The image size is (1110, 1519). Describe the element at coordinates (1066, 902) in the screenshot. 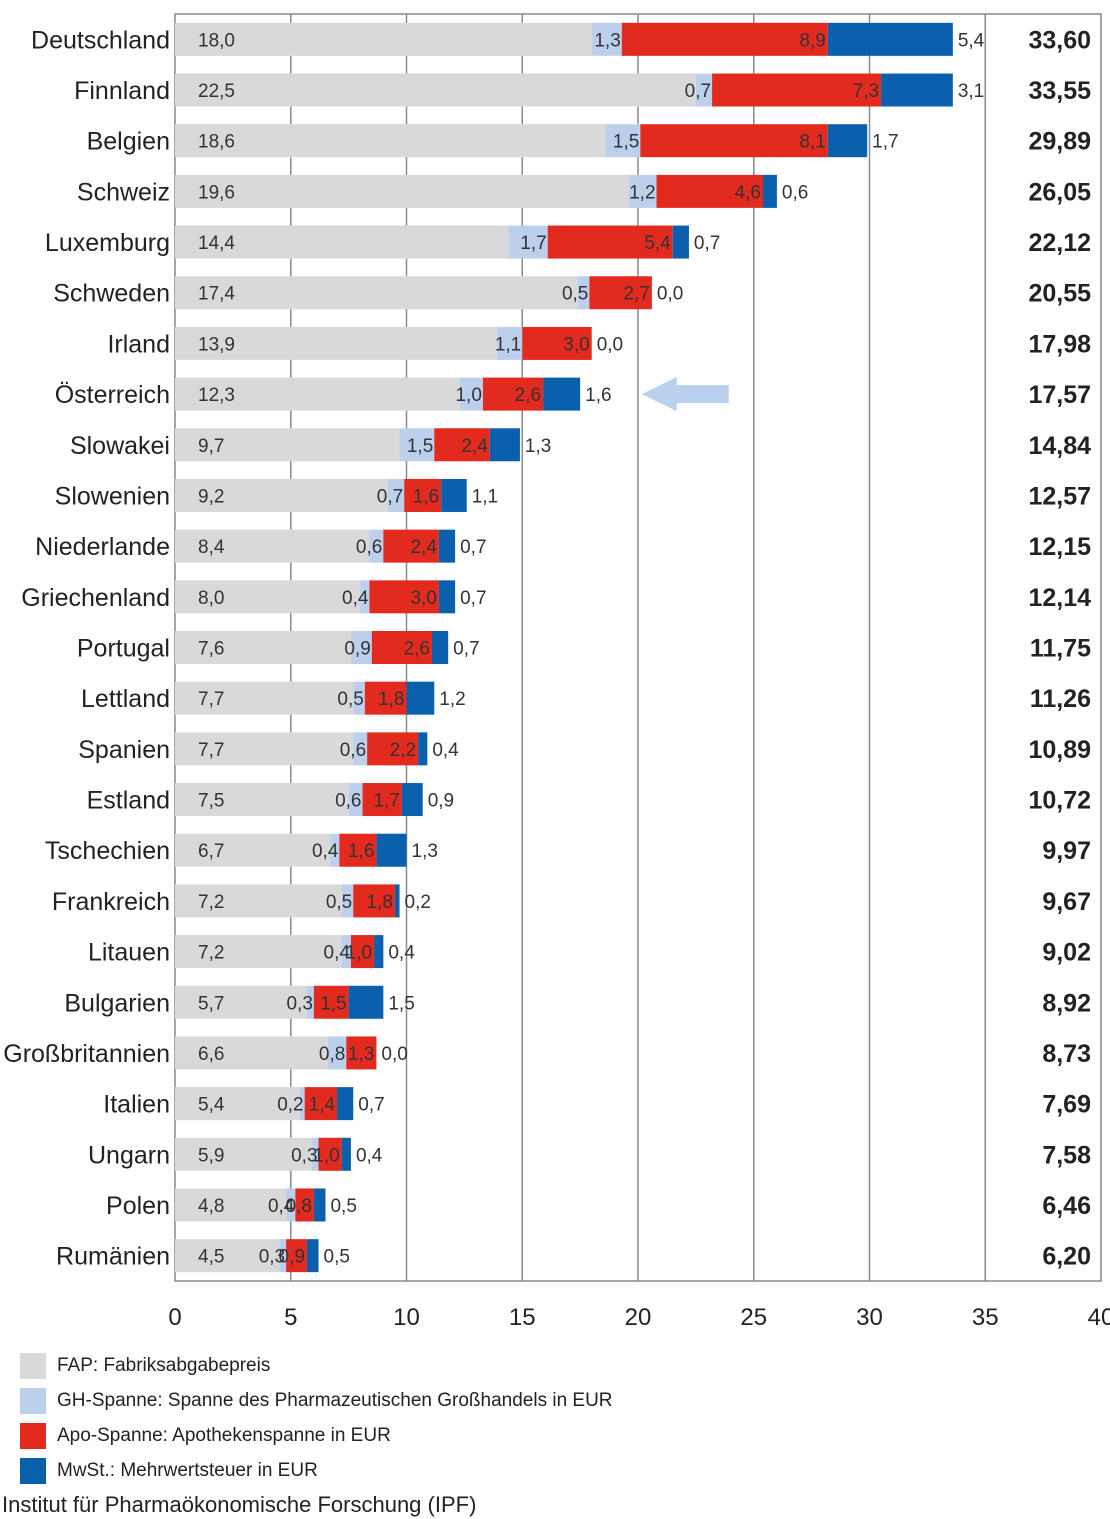

I see `total-label: 9,67` at that location.